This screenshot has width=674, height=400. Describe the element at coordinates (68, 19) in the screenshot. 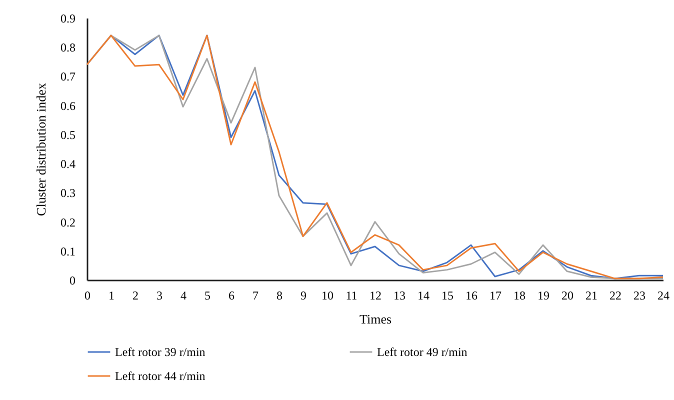

I see `y-tick-label: 0.9` at that location.